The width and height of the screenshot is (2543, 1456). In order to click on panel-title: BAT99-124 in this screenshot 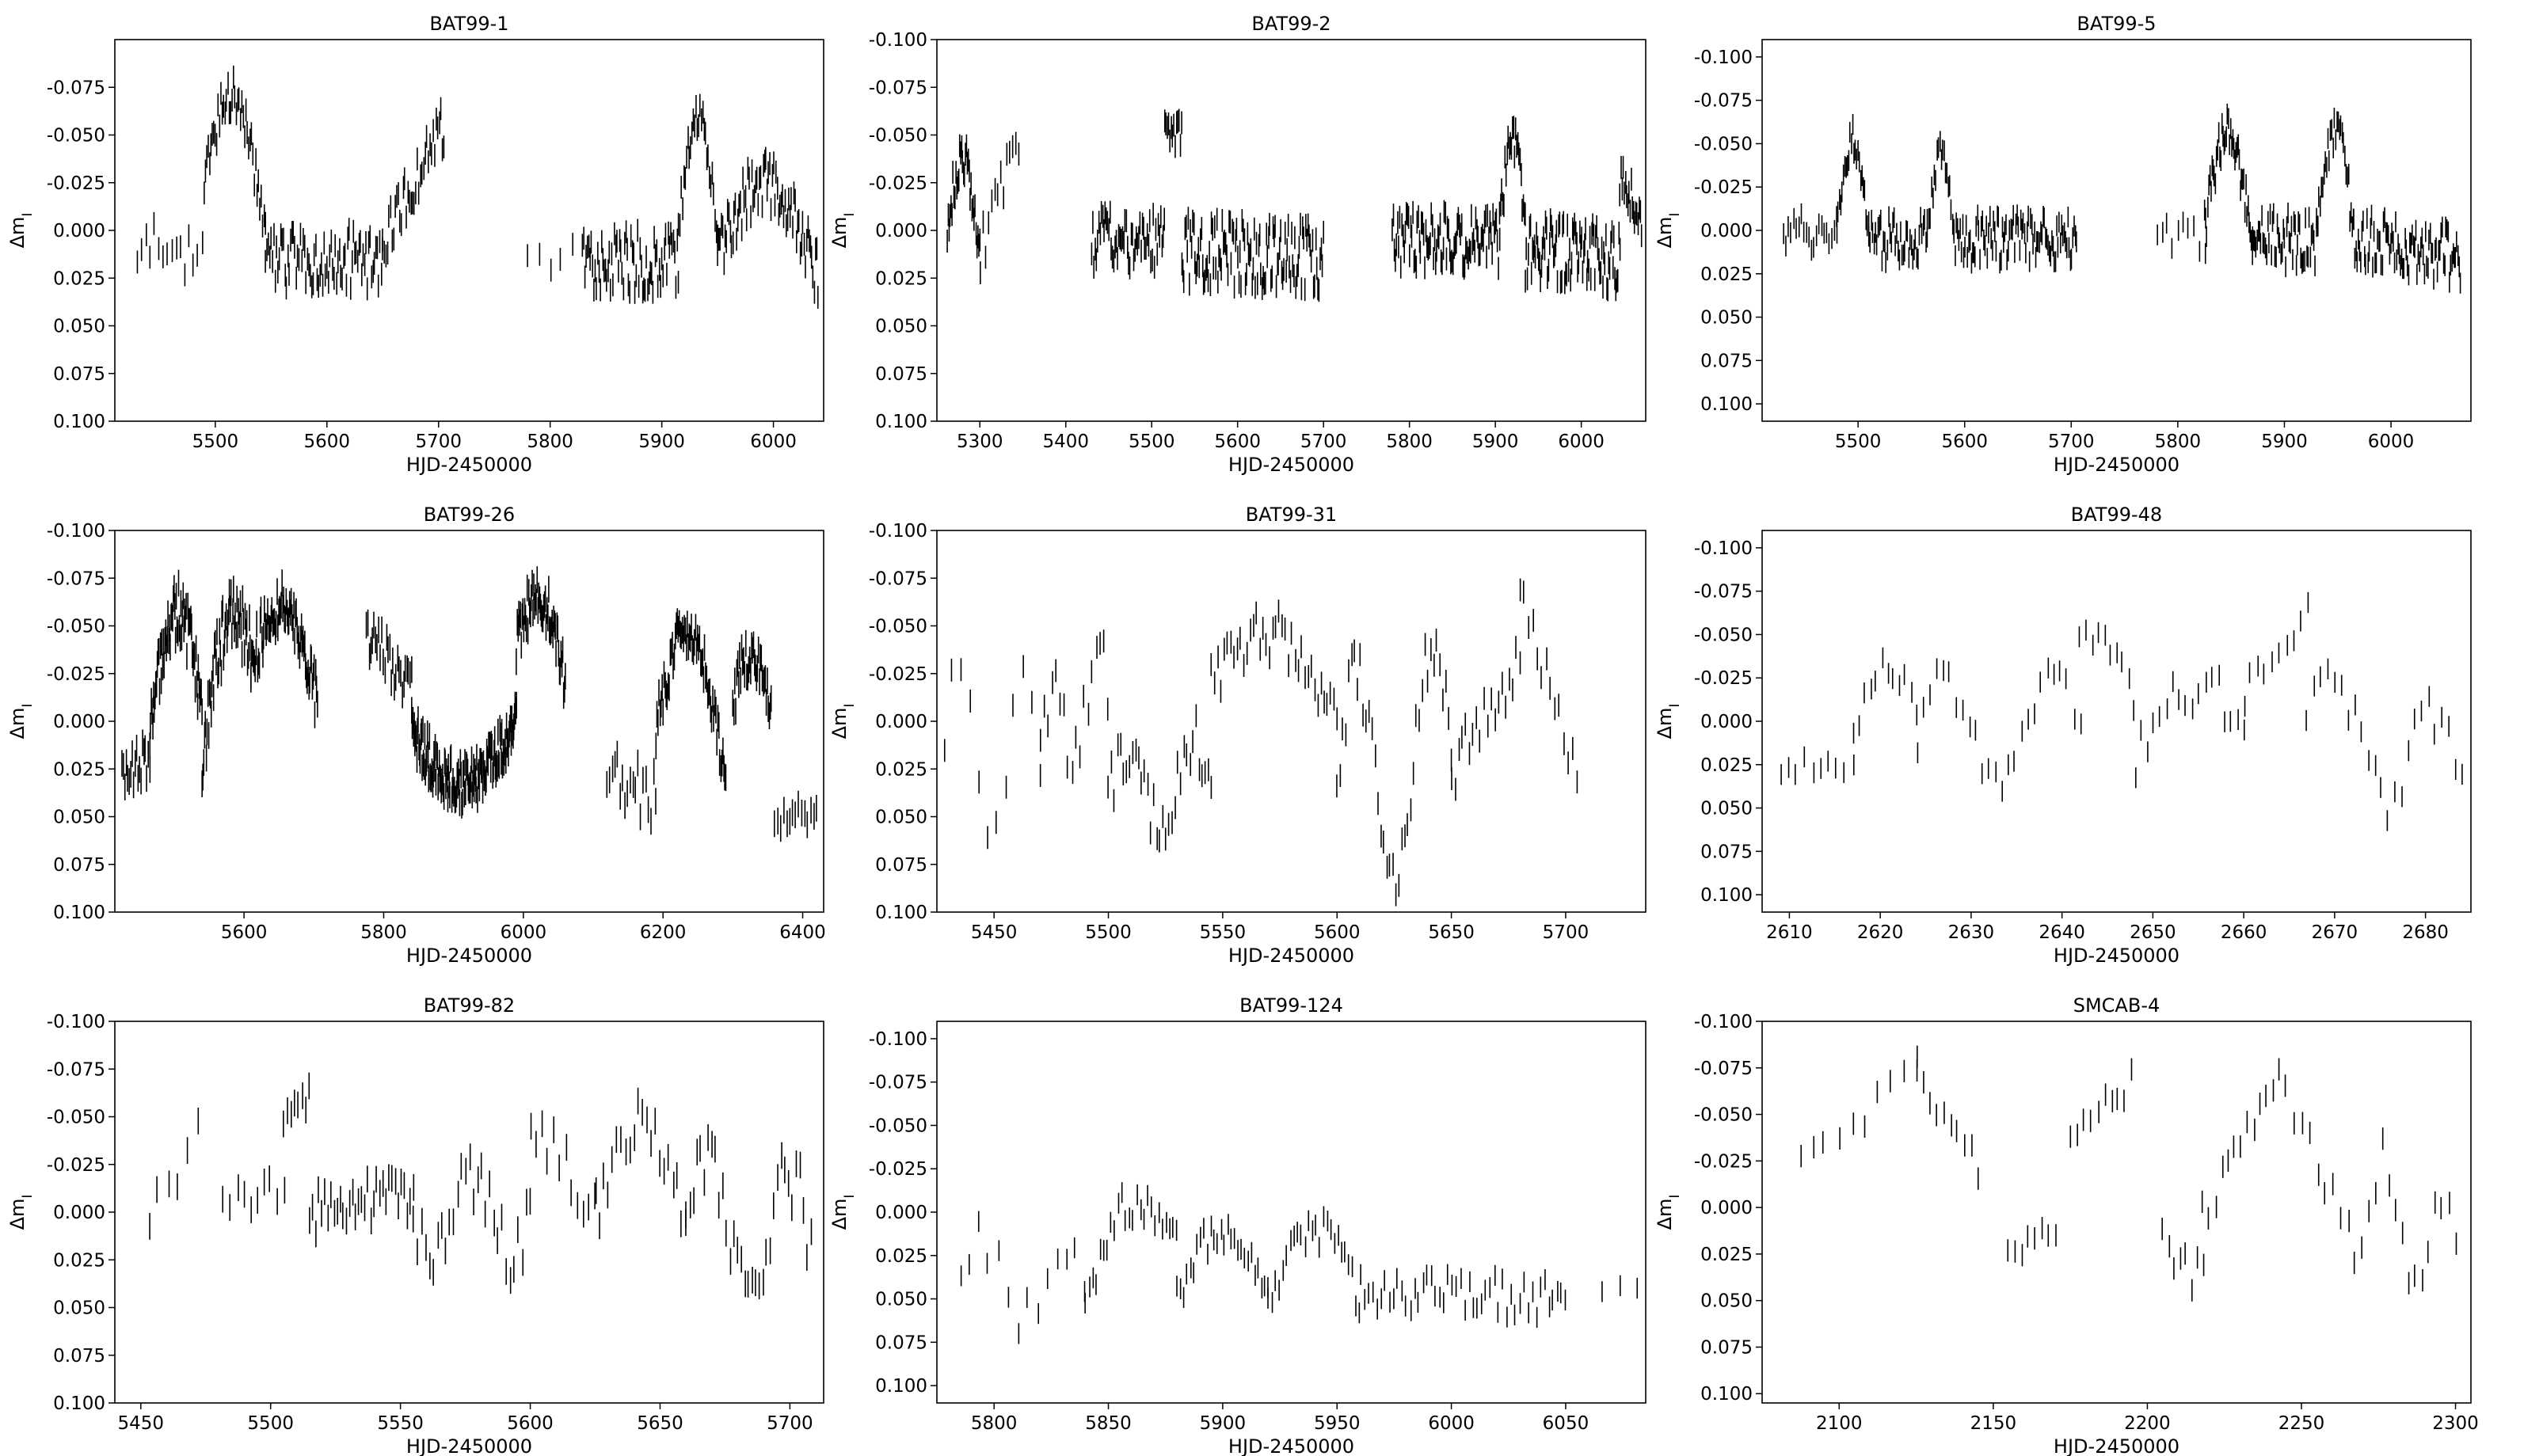, I will do `click(1291, 1005)`.